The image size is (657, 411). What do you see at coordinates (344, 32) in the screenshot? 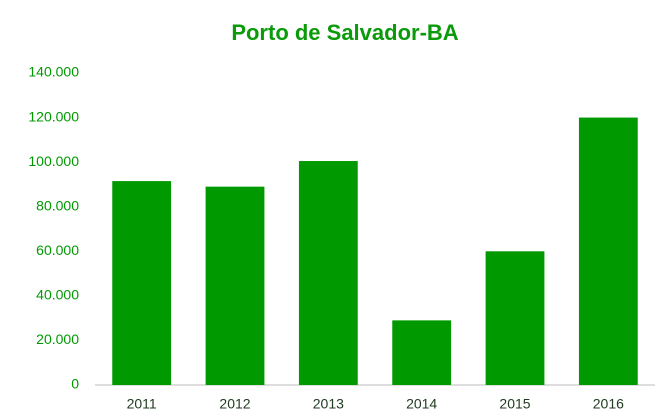
I see `chart-title: Porto de Salvador-BA` at bounding box center [344, 32].